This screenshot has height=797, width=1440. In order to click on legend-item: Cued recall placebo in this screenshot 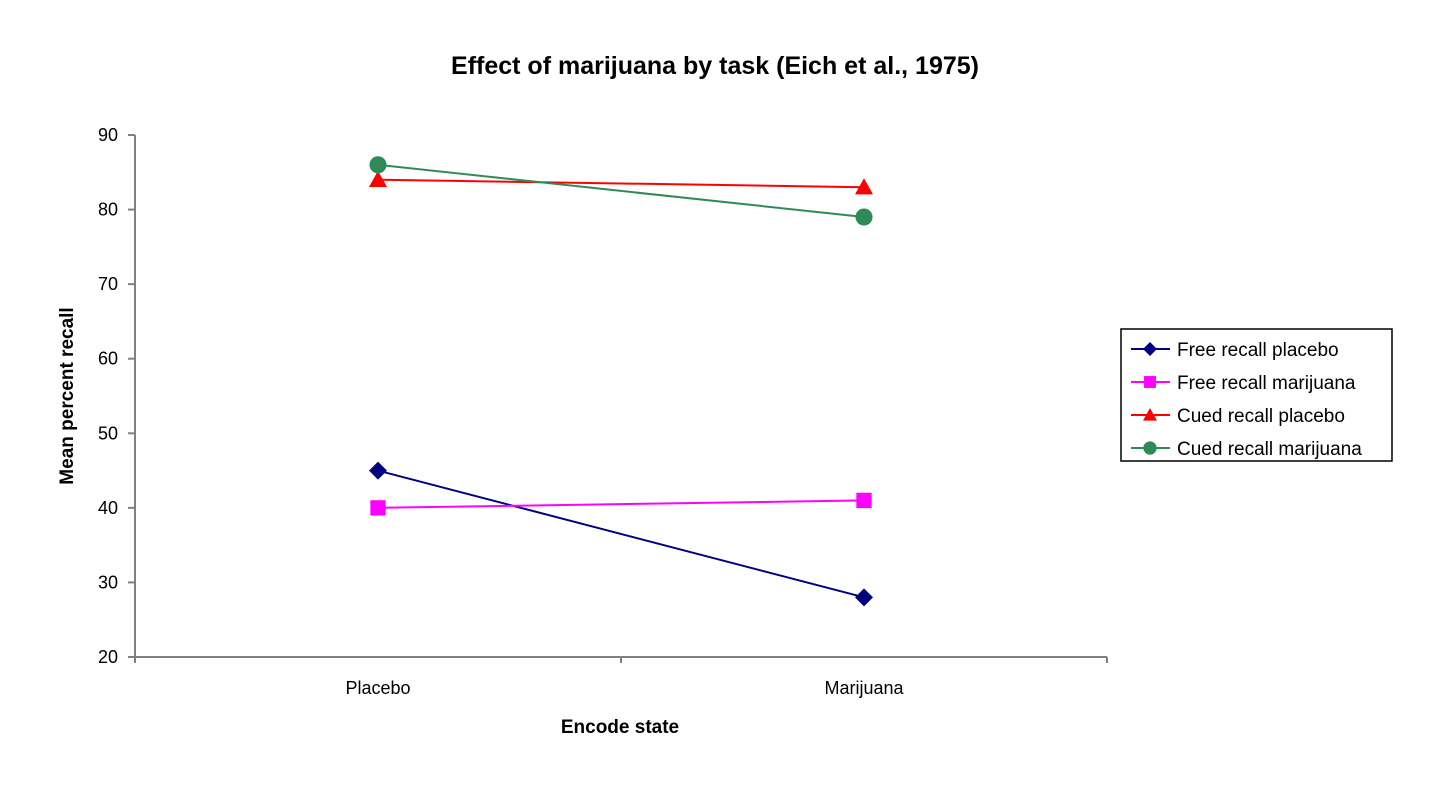, I will do `click(1238, 416)`.